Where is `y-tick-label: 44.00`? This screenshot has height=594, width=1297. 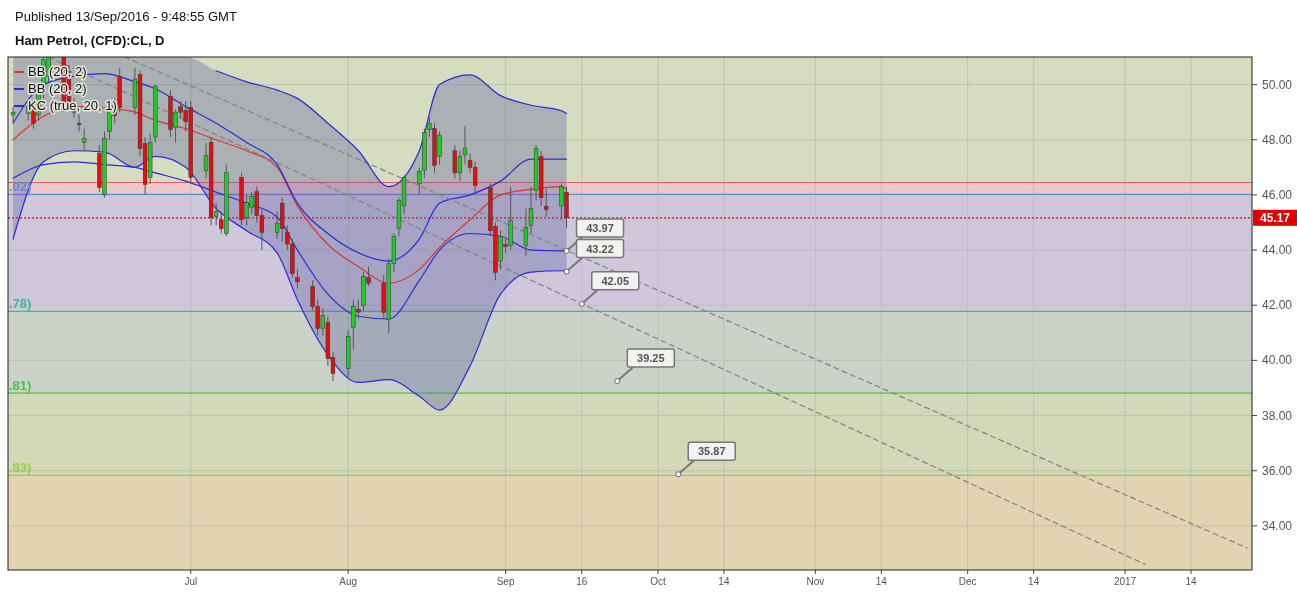
y-tick-label: 44.00 is located at coordinates (1277, 250).